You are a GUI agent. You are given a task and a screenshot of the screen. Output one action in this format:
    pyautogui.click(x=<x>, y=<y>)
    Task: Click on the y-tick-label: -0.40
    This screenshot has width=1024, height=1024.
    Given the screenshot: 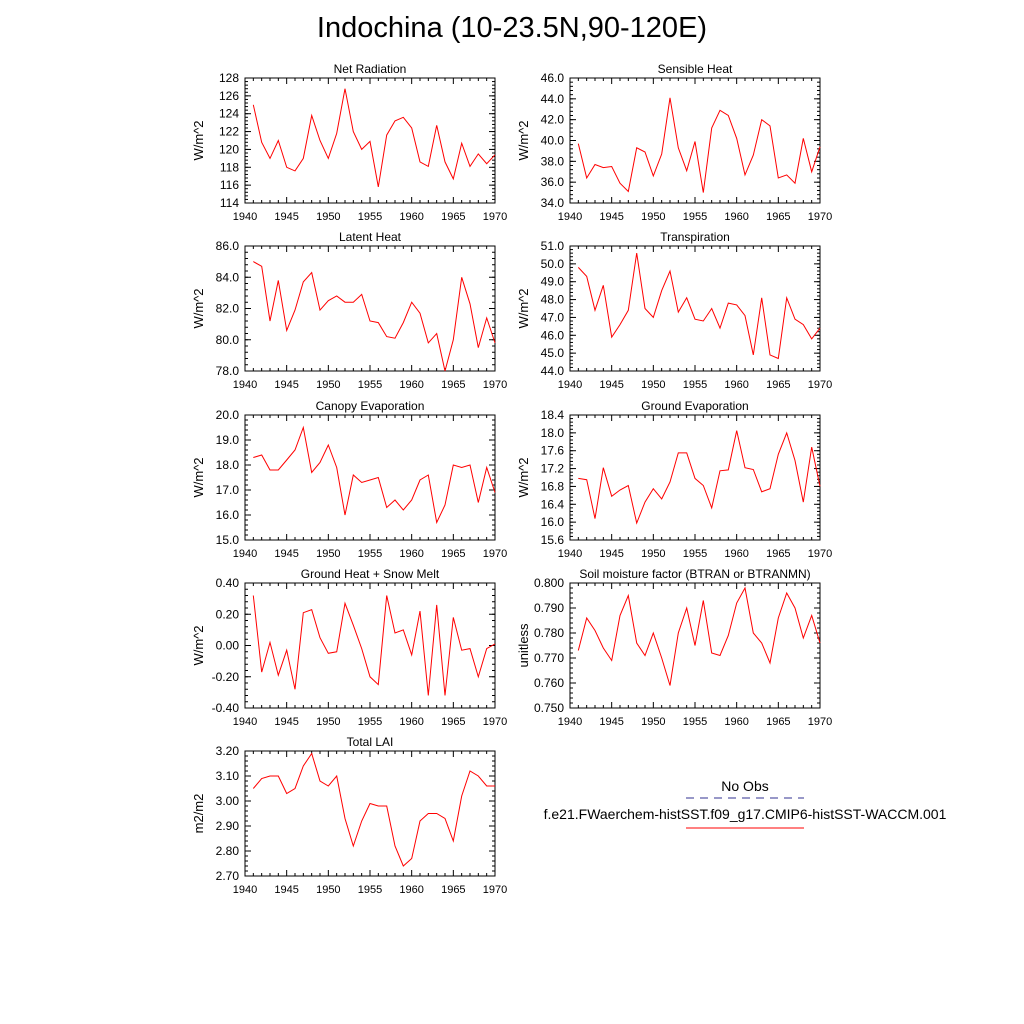 What is the action you would take?
    pyautogui.click(x=226, y=708)
    